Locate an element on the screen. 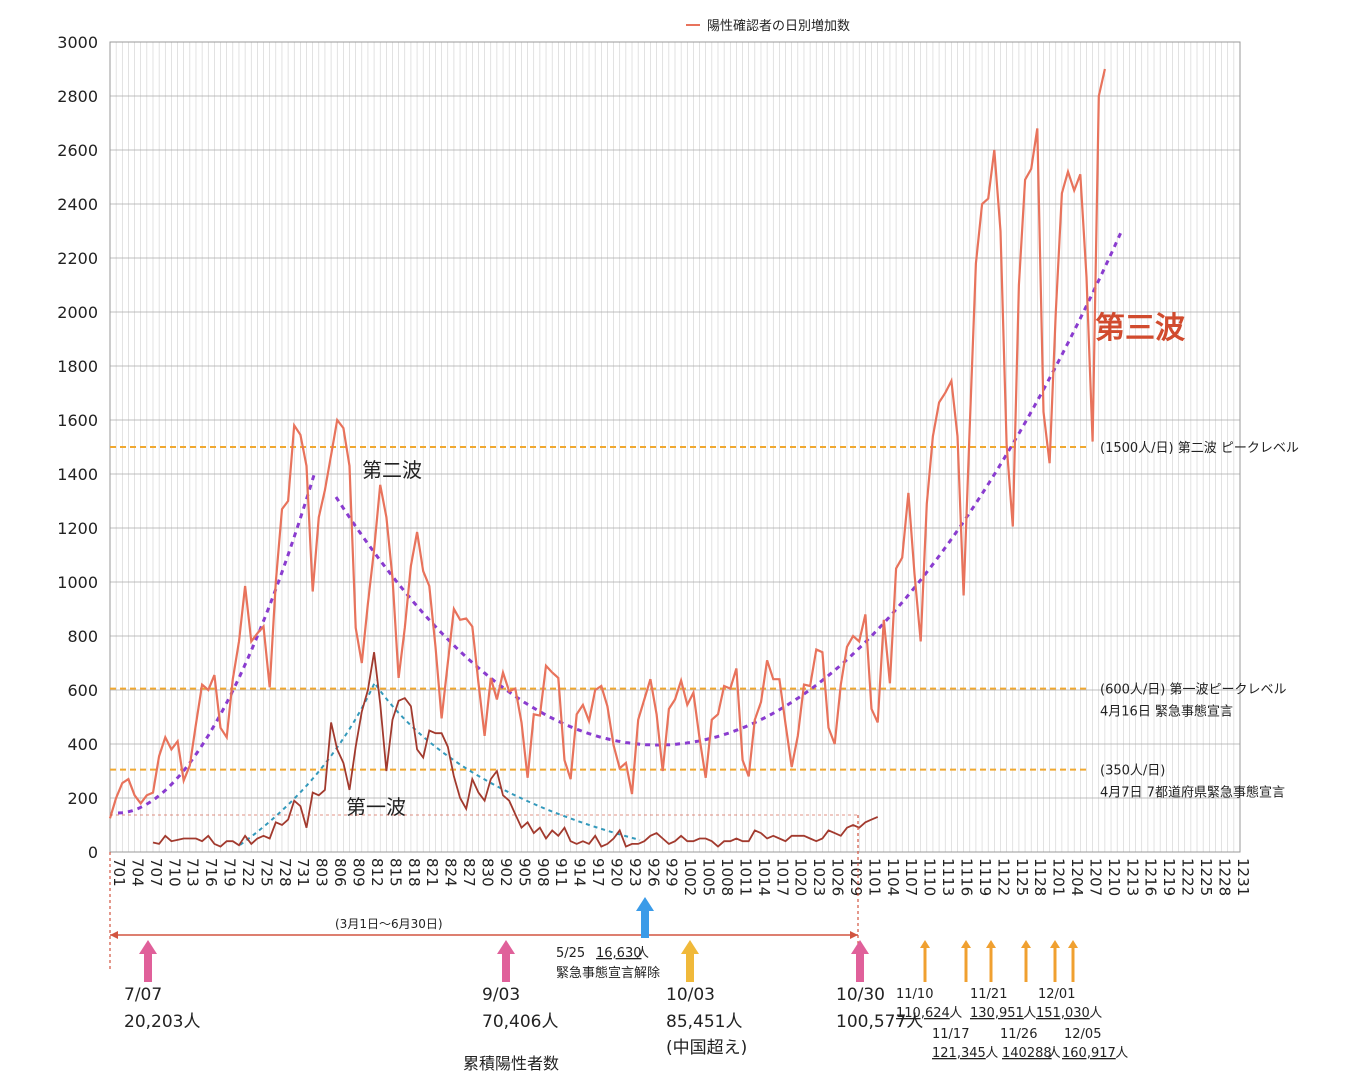 The height and width of the screenshot is (1080, 1358). y-tick-label: 1400 is located at coordinates (77, 474).